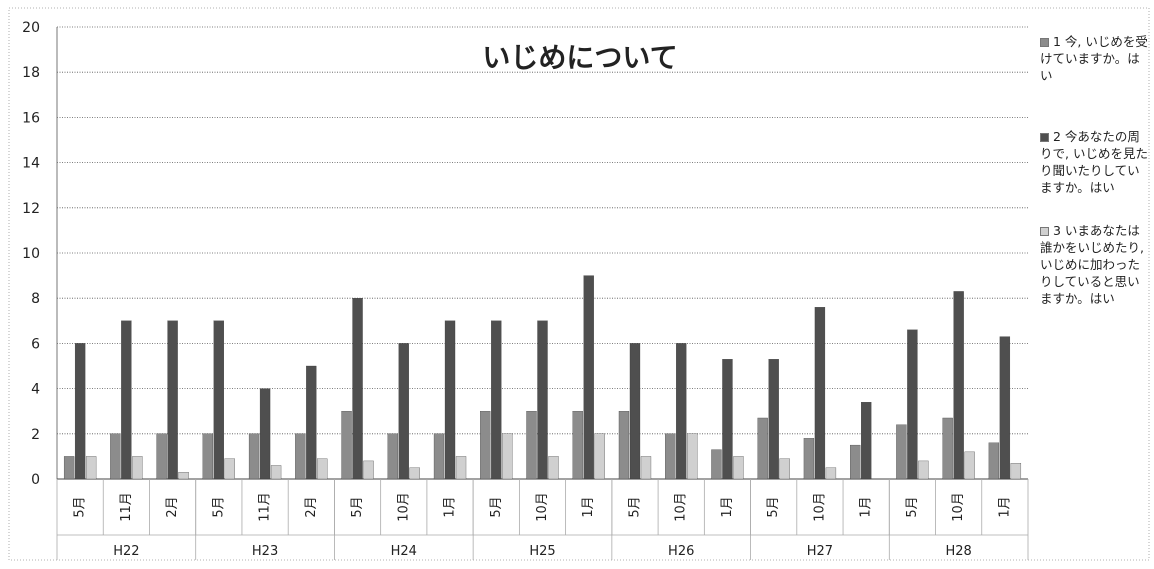 The image size is (1154, 569). I want to click on y-tick-label: 6, so click(35, 344).